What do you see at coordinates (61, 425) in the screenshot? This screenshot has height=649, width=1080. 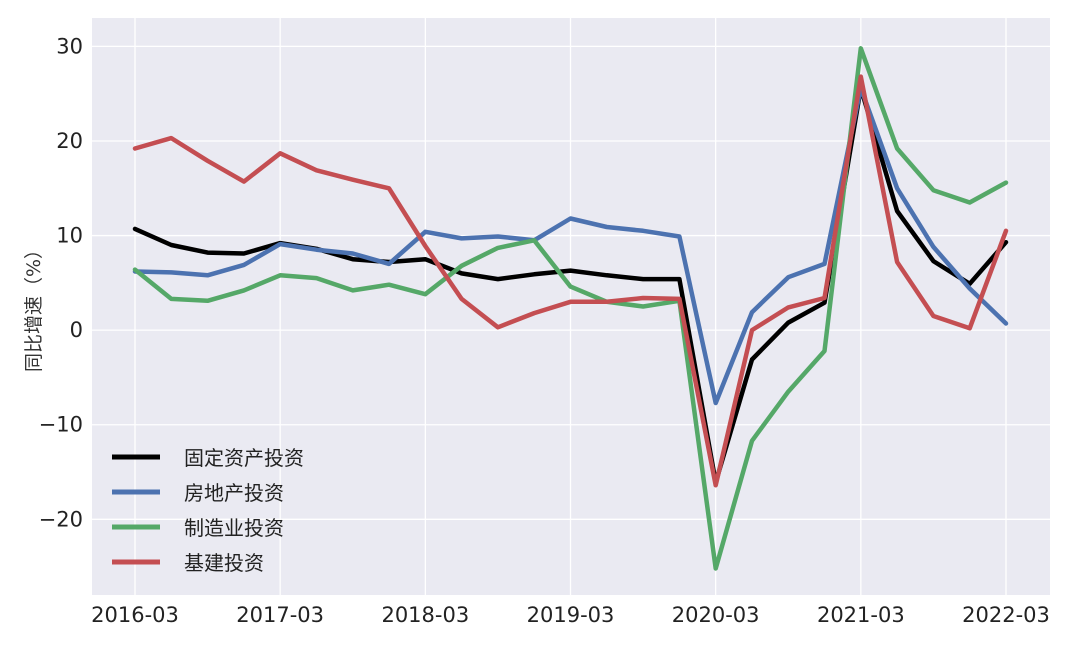 I see `y-tick-label: −10` at bounding box center [61, 425].